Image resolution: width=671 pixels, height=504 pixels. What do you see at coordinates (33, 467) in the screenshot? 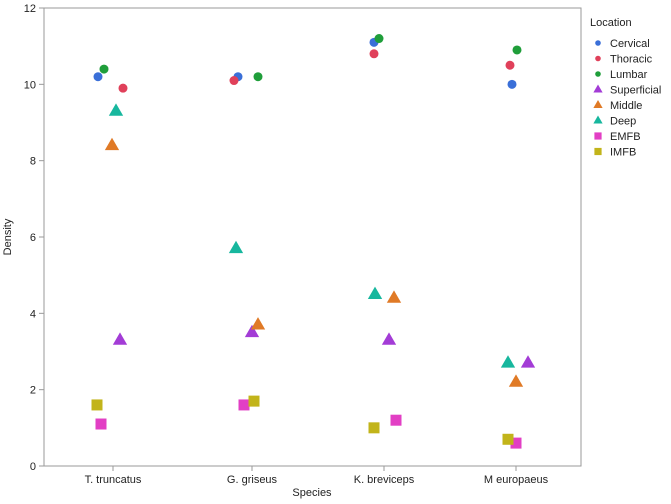
I see `y-tick-label: 0` at bounding box center [33, 467].